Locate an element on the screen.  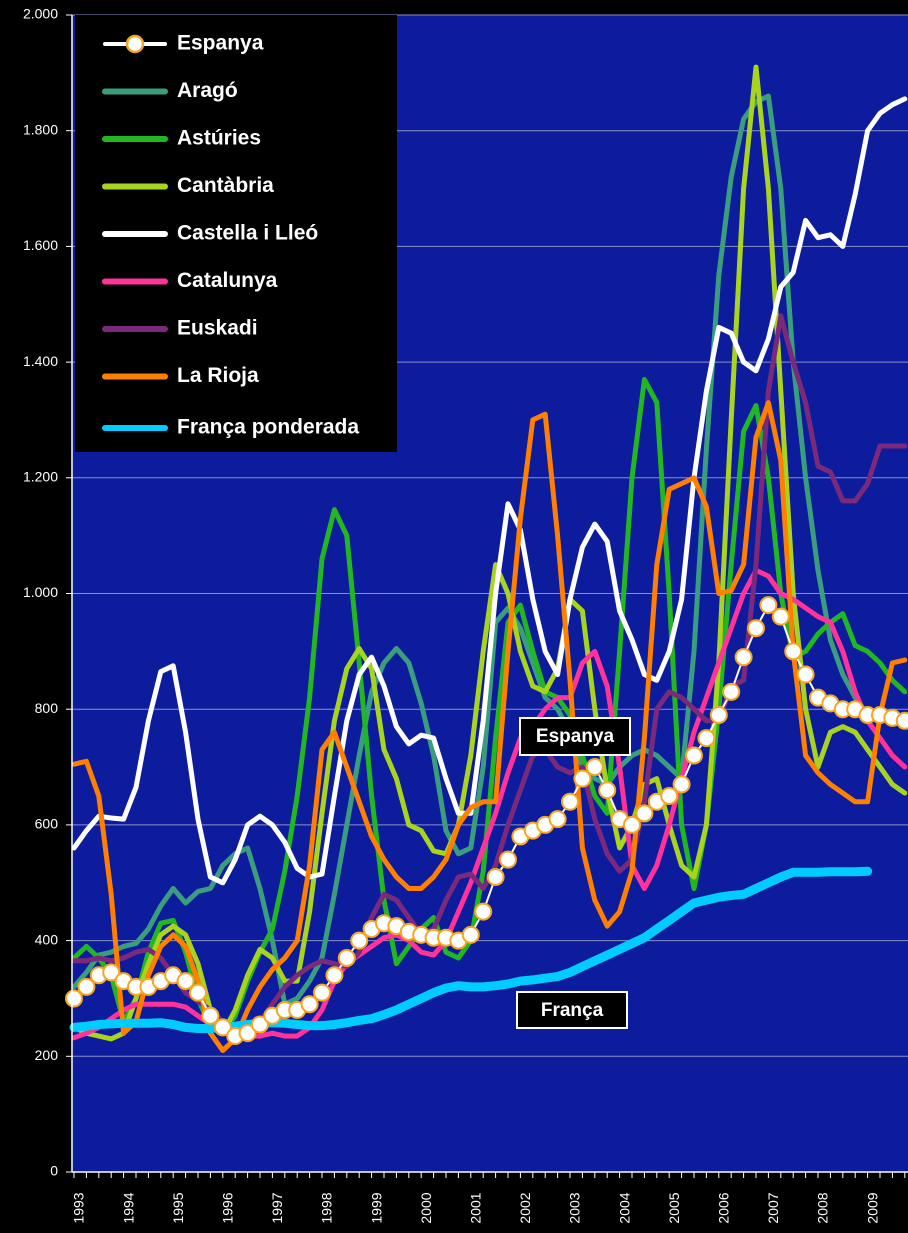
x-tick-label: 2004 is located at coordinates (624, 1207).